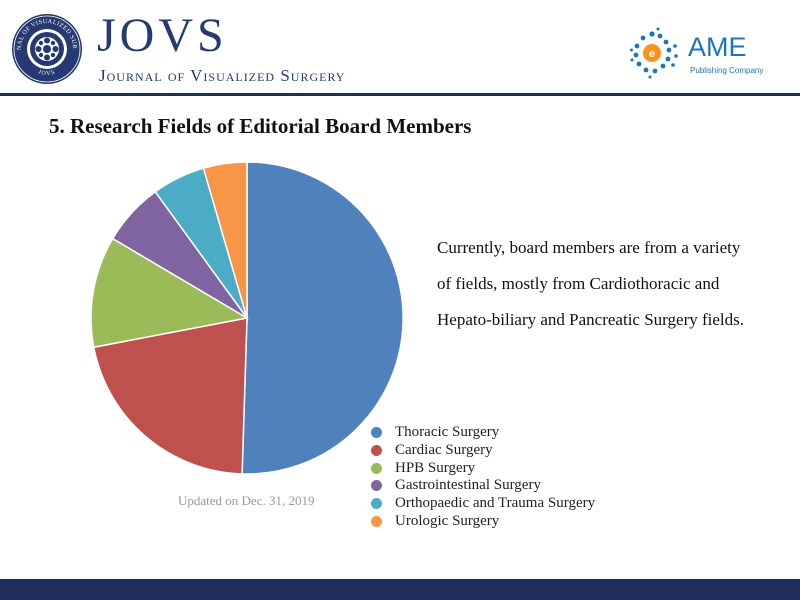  Describe the element at coordinates (46, 73) in the screenshot. I see `svg-text: JOVS` at that location.